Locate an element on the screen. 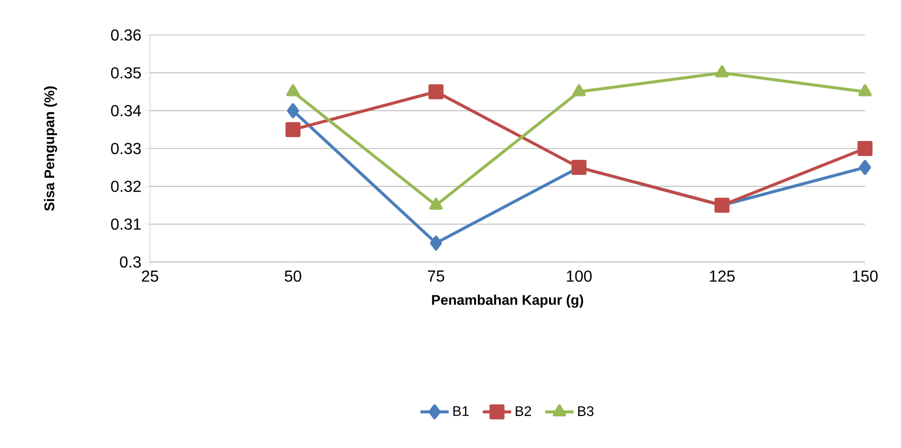  y-tick-label: 0.36 is located at coordinates (126, 35).